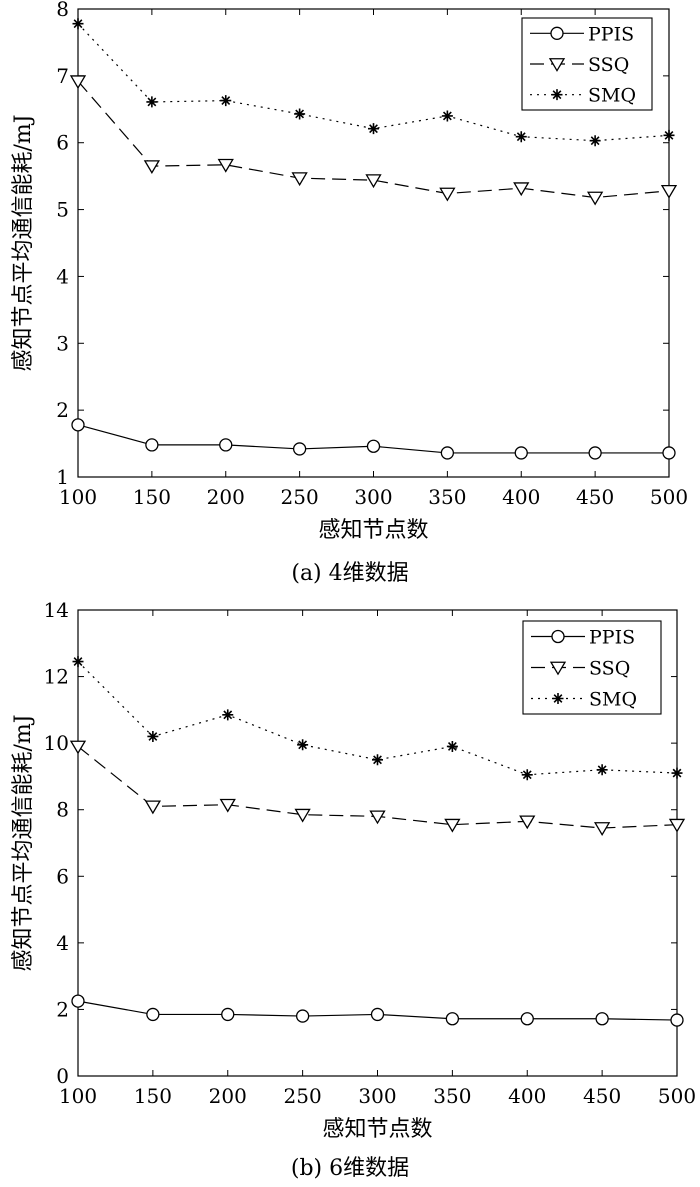 This screenshot has width=700, height=1187. I want to click on y-tick-label: 0, so click(62, 1076).